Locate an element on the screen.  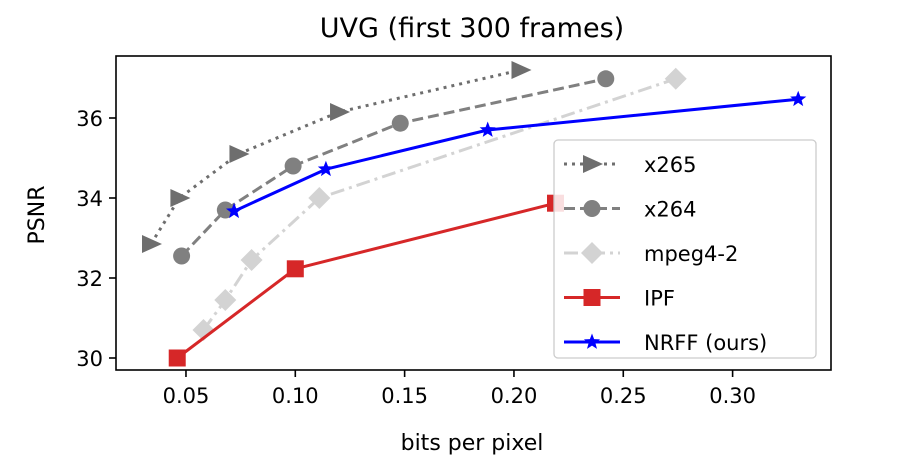
x-tick-label: 0.20 is located at coordinates (514, 396).